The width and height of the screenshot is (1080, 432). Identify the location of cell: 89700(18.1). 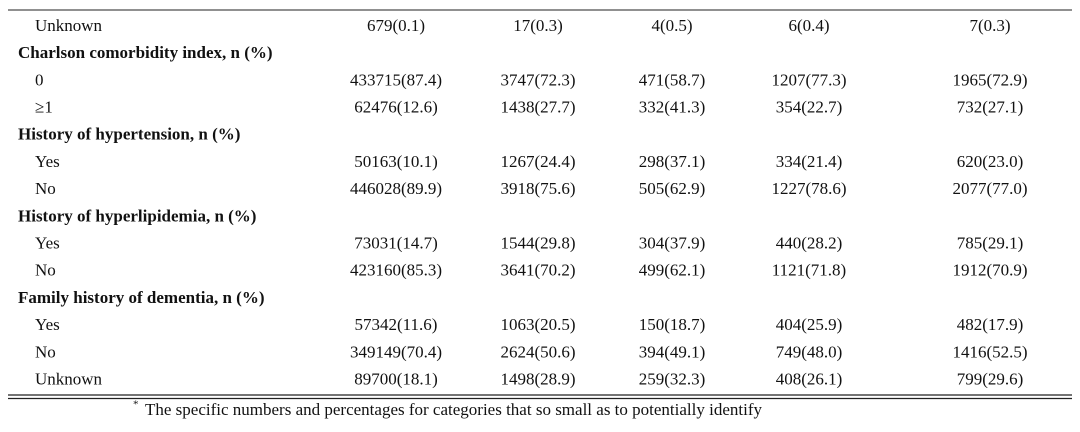
(396, 379).